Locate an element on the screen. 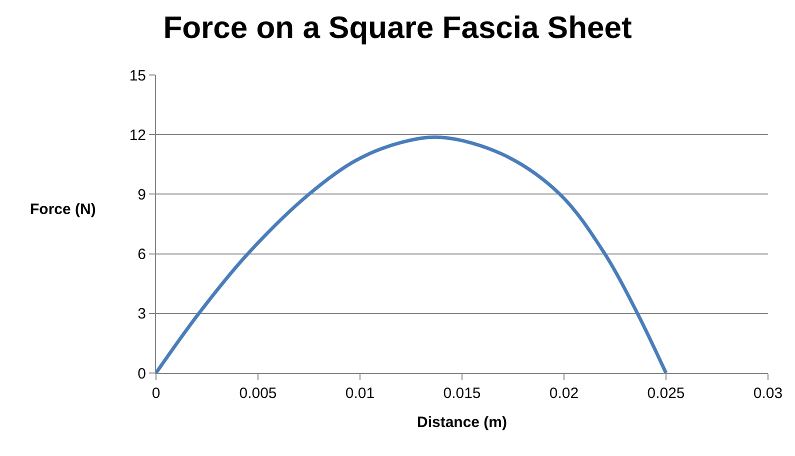  y-tick-label: 0 is located at coordinates (142, 373).